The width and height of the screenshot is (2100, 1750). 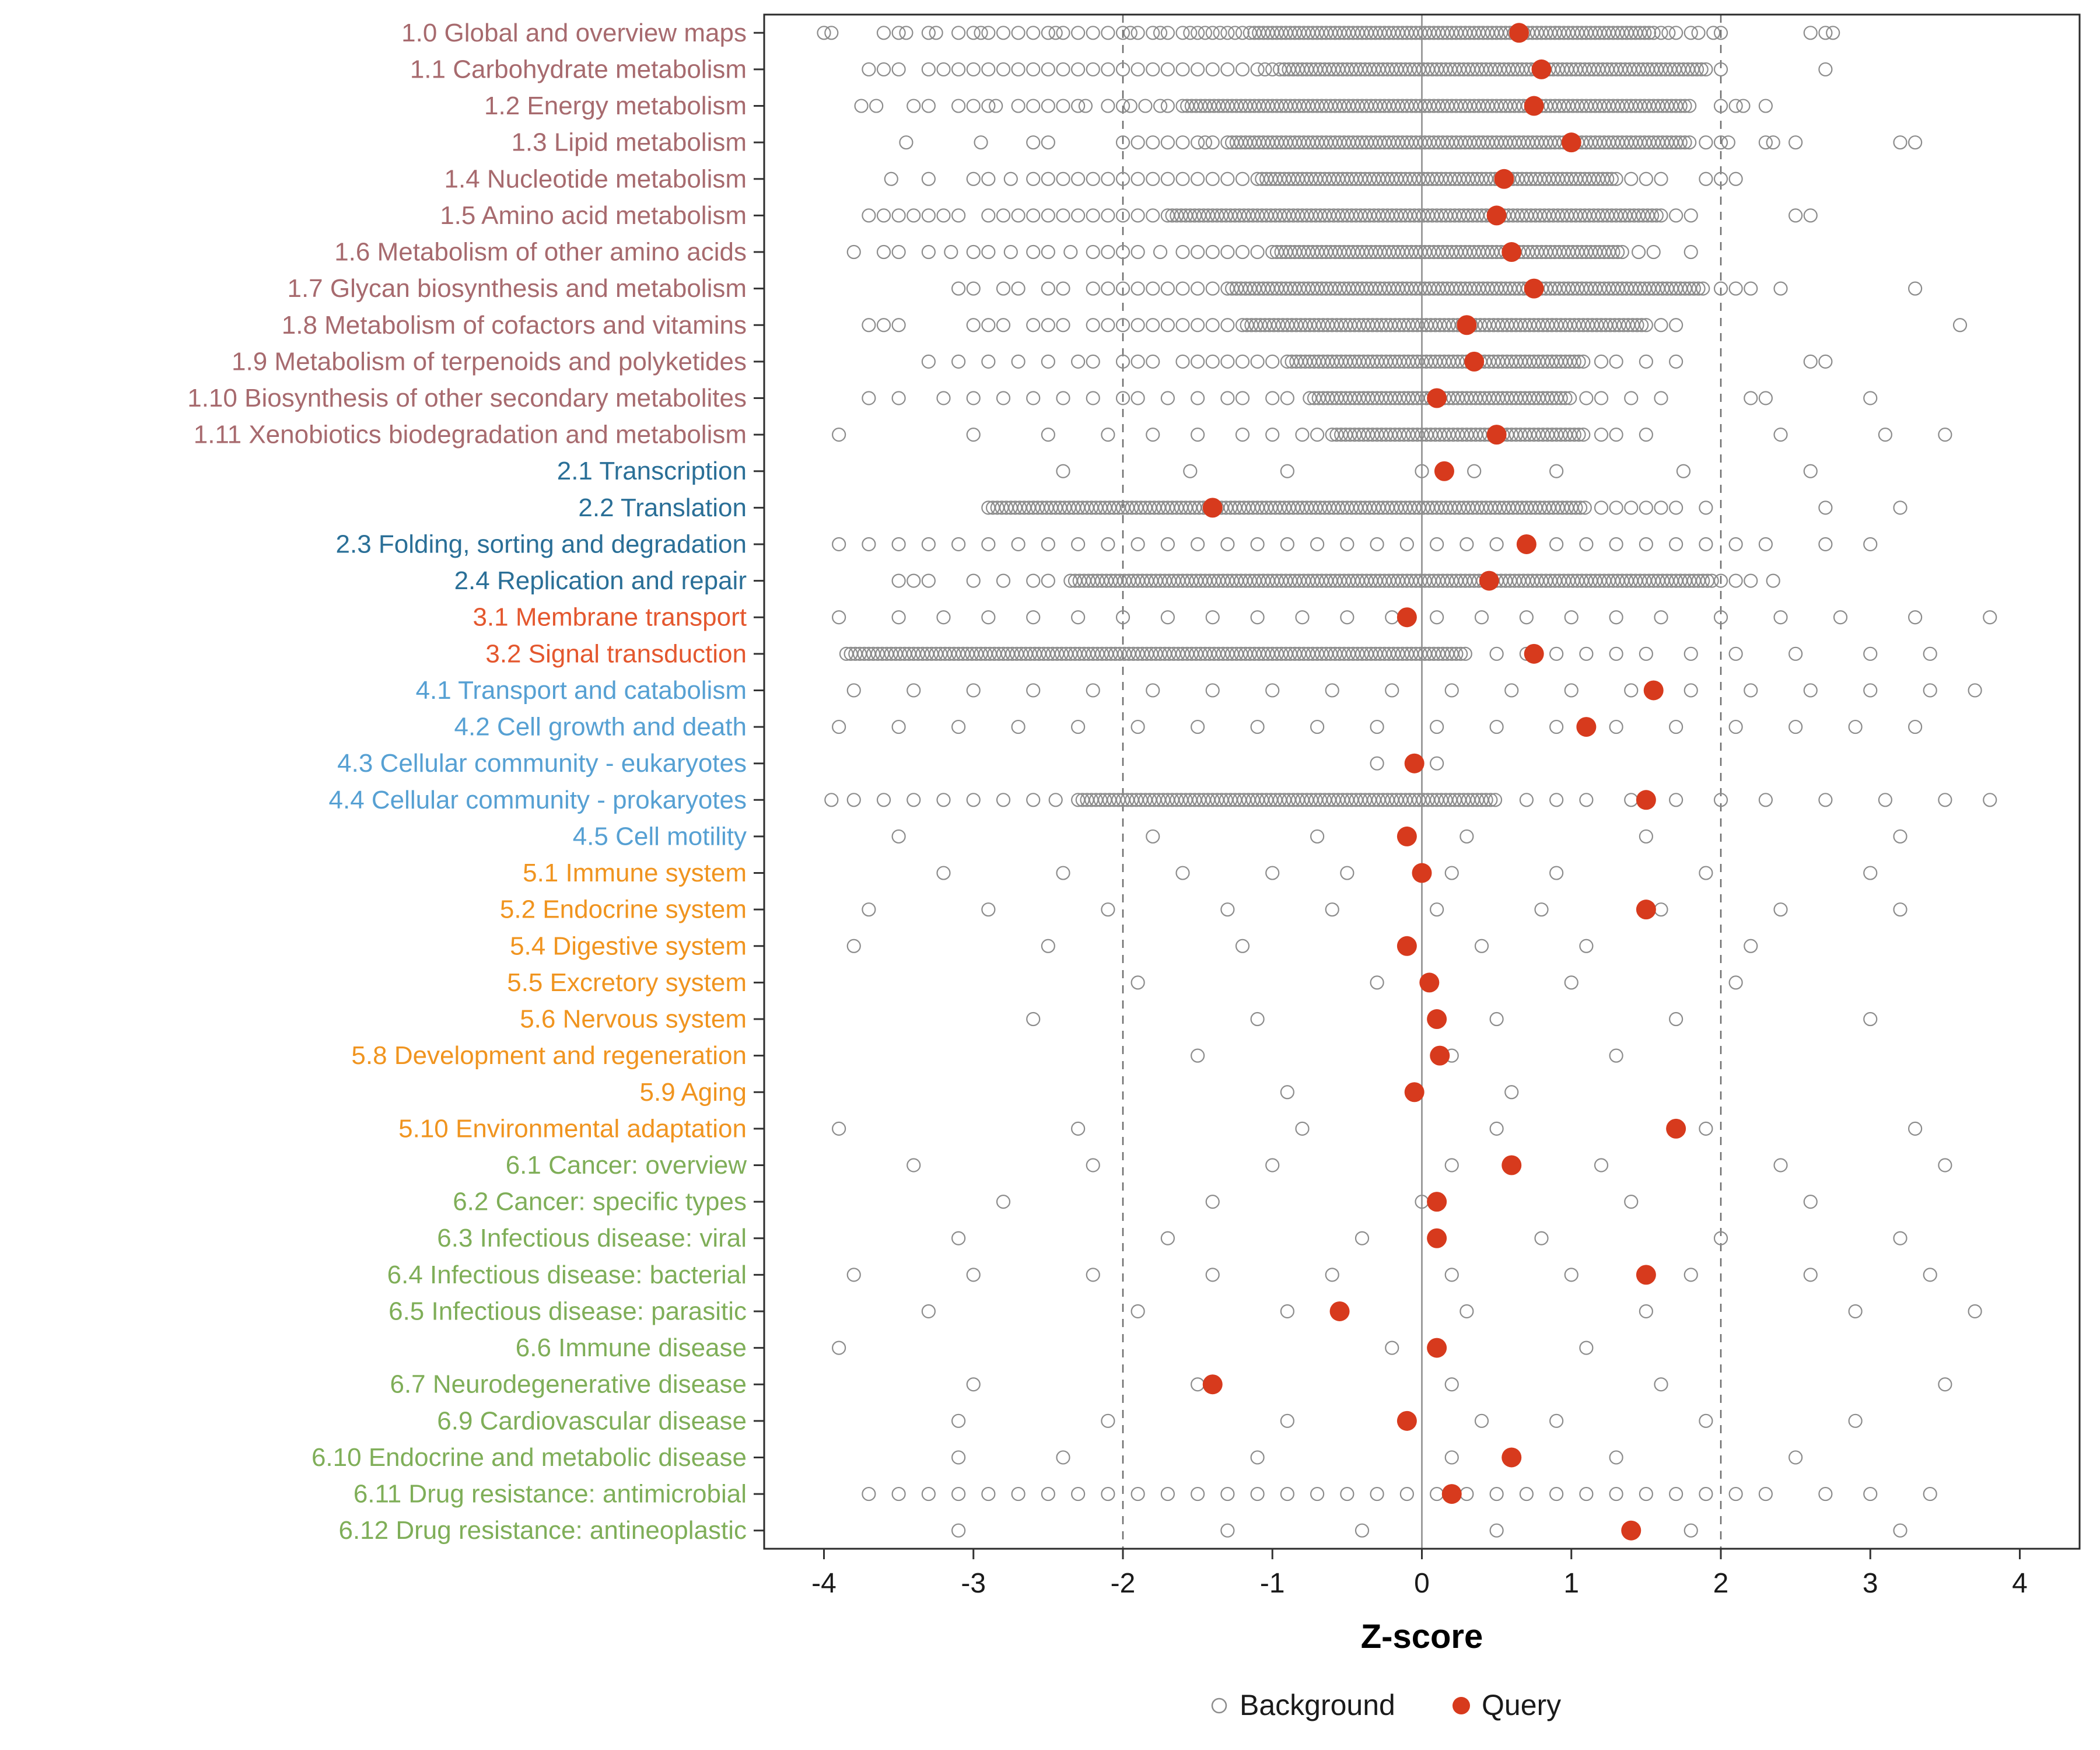 I want to click on legend-label: Query, so click(x=1521, y=1705).